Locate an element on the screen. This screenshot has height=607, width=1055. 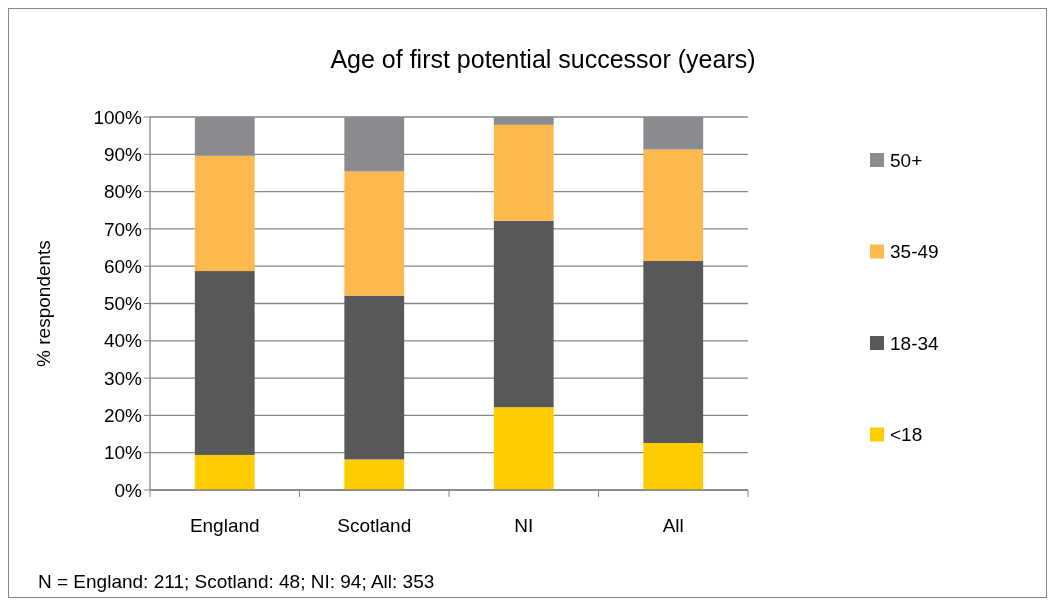
y-tick-label: 50% is located at coordinates (123, 304).